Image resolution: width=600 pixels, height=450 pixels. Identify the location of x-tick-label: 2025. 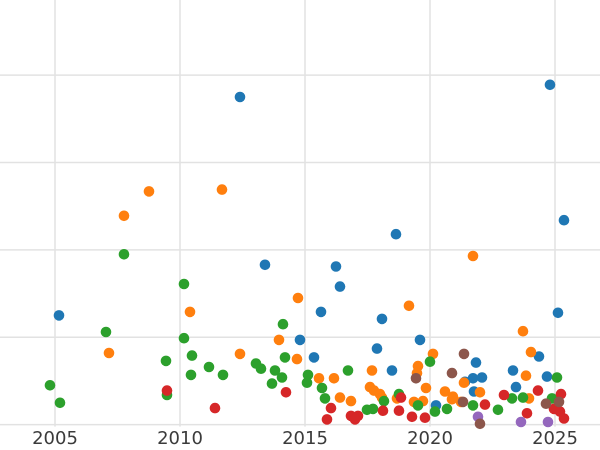
(555, 438).